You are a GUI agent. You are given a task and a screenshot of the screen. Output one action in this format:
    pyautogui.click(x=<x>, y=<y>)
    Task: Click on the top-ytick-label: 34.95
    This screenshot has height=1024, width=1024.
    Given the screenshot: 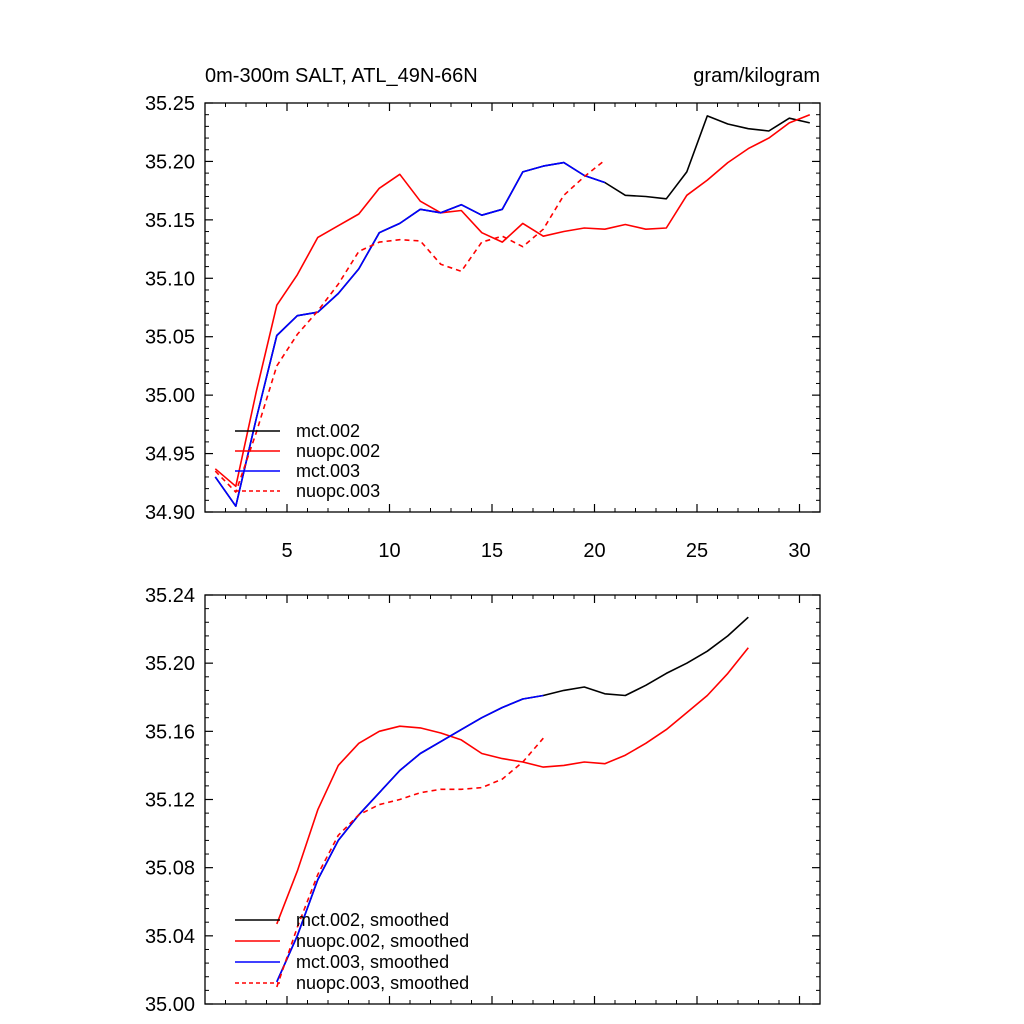 What is the action you would take?
    pyautogui.click(x=170, y=455)
    